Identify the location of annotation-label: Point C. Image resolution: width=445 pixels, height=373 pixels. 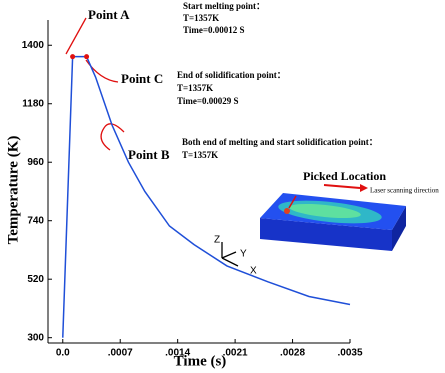
(142, 78).